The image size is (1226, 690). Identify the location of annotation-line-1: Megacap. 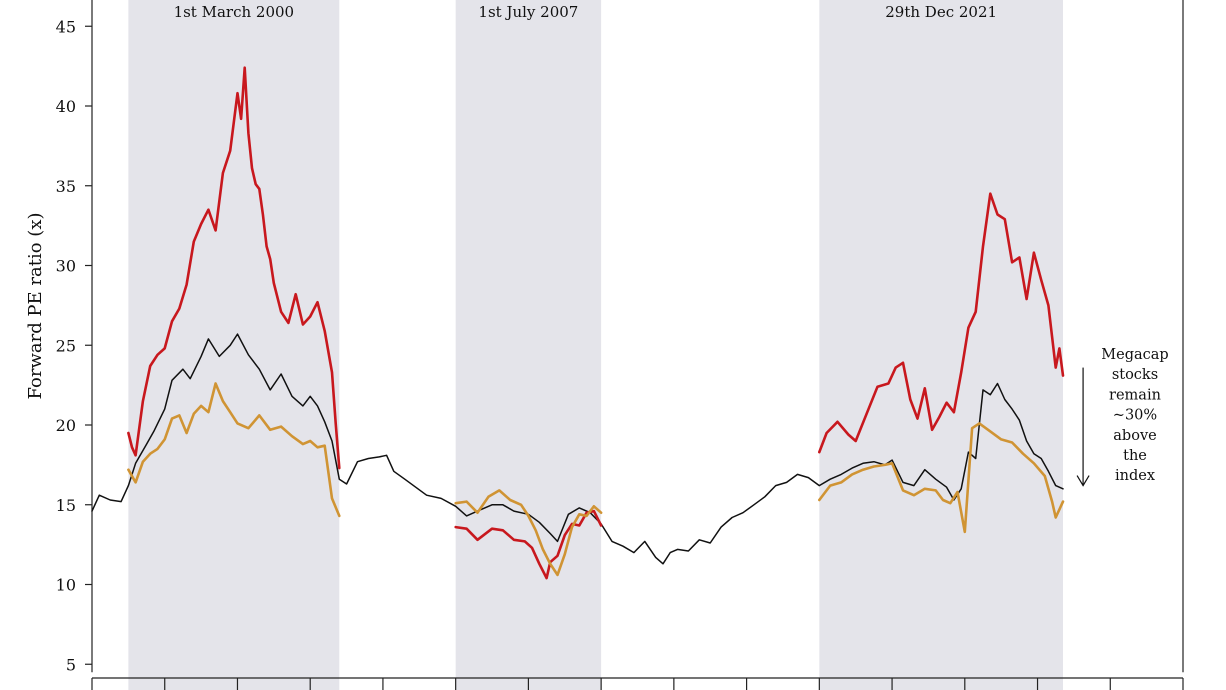
(1134, 355).